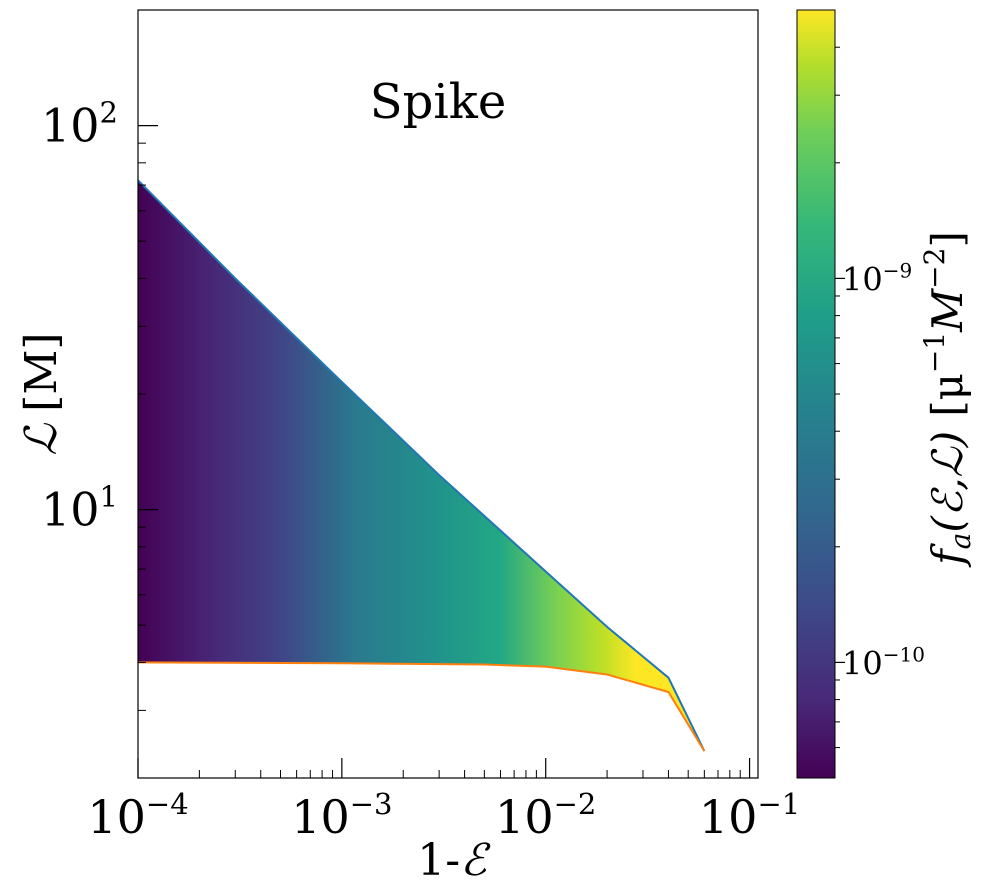 Image resolution: width=984 pixels, height=895 pixels. Describe the element at coordinates (947, 482) in the screenshot. I see `colorbar-label-args: (ℰ,ℒ)` at that location.